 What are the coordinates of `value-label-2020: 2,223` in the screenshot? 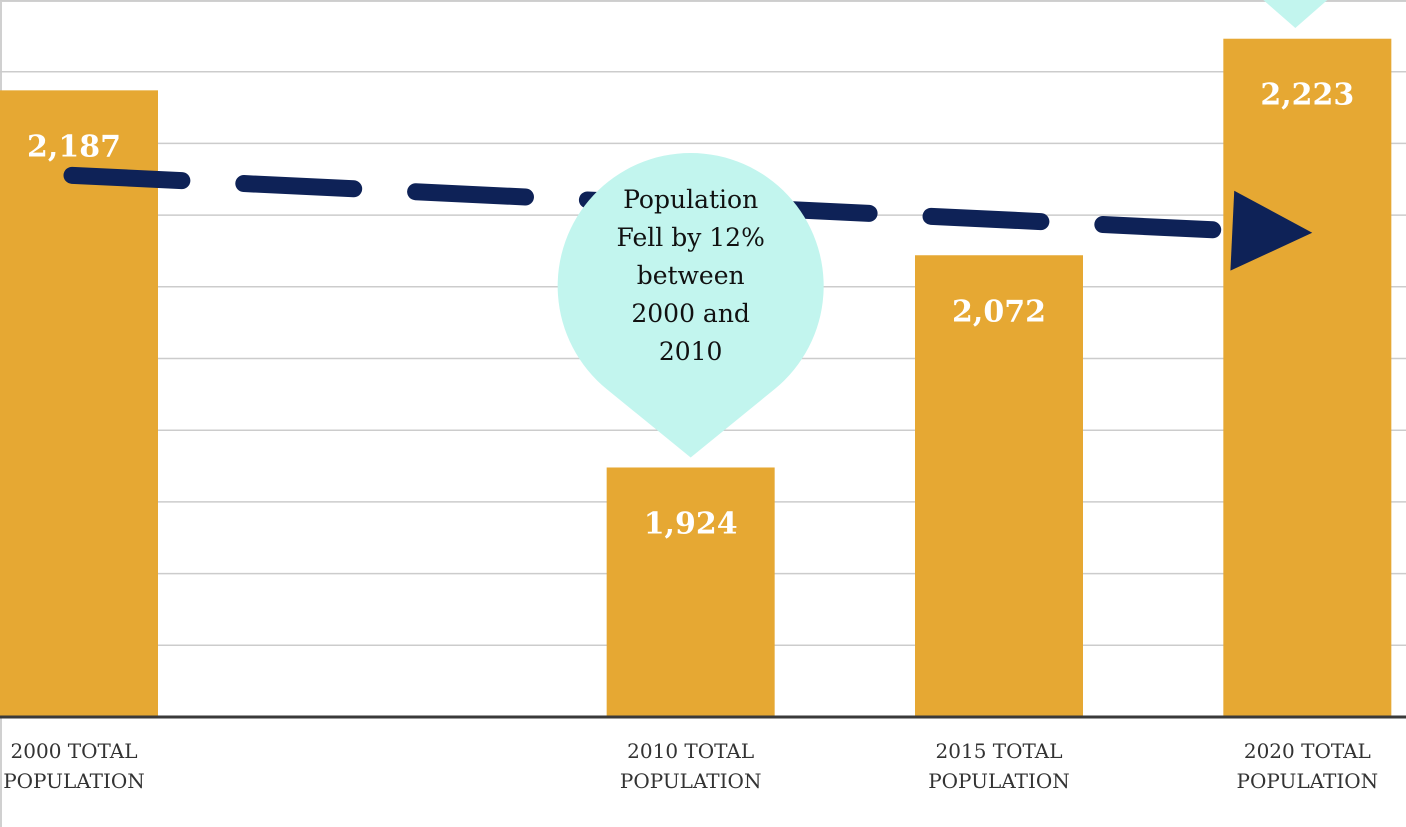 It's located at (1307, 95).